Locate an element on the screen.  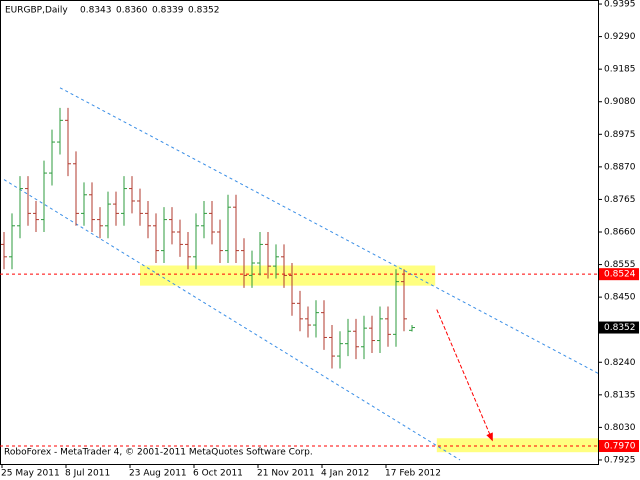
x-tick-label: 8 Jul 2011 is located at coordinates (87, 474).